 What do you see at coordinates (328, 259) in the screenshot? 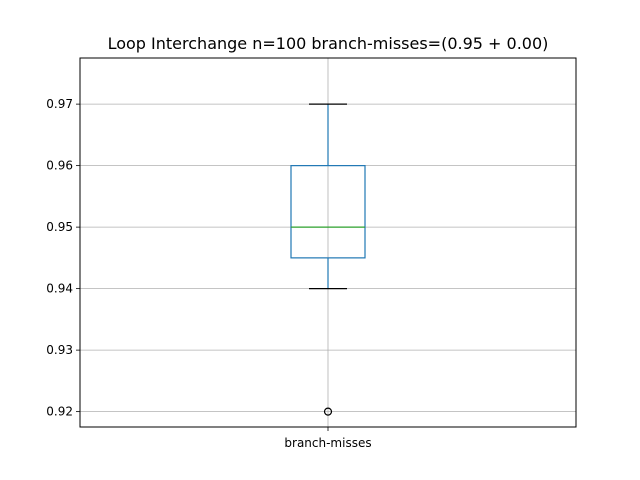
I see `box-layer` at bounding box center [328, 259].